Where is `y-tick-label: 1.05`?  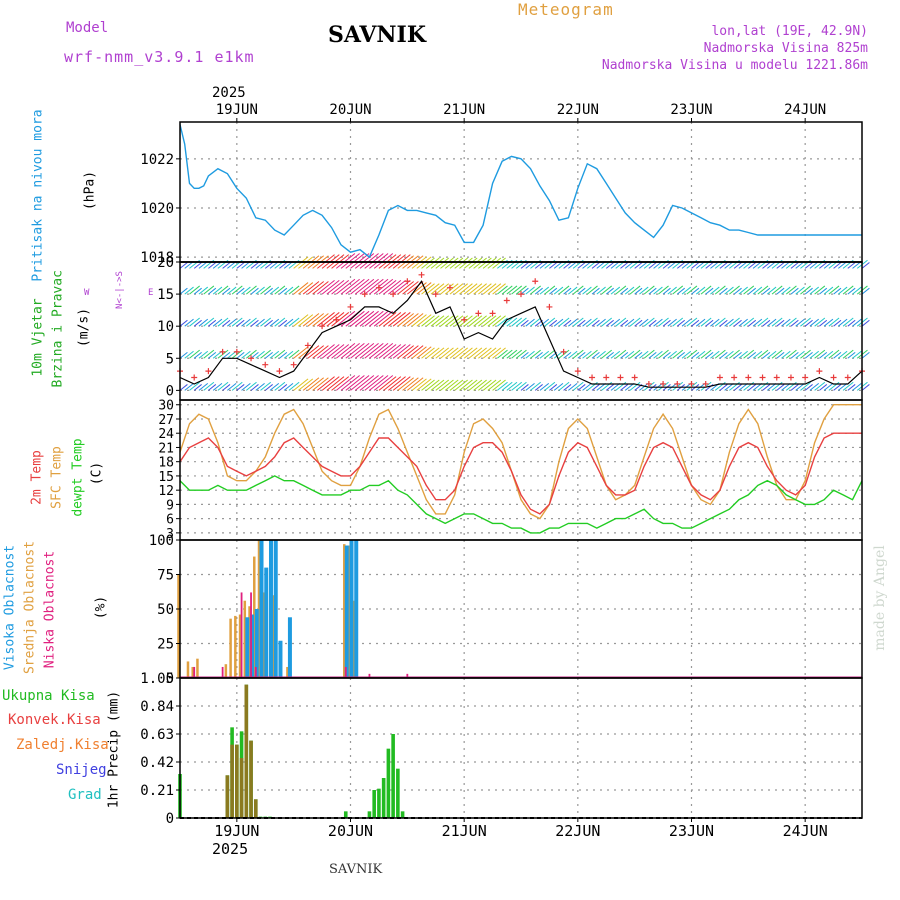 y-tick-label: 1.05 is located at coordinates (157, 679).